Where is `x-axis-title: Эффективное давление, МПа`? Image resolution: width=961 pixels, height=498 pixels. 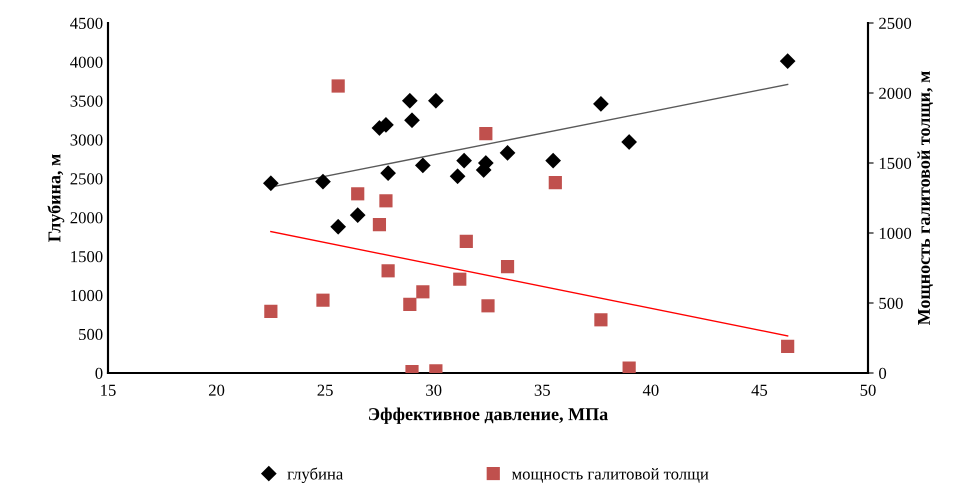 x-axis-title: Эффективное давление, МПа is located at coordinates (488, 416).